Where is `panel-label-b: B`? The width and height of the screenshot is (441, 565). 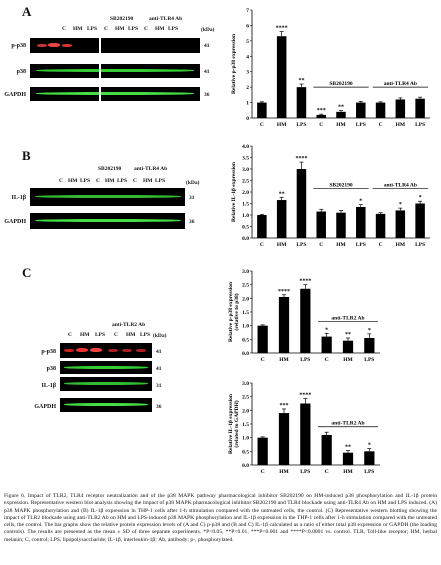
panel-label-b: B is located at coordinates (26, 155).